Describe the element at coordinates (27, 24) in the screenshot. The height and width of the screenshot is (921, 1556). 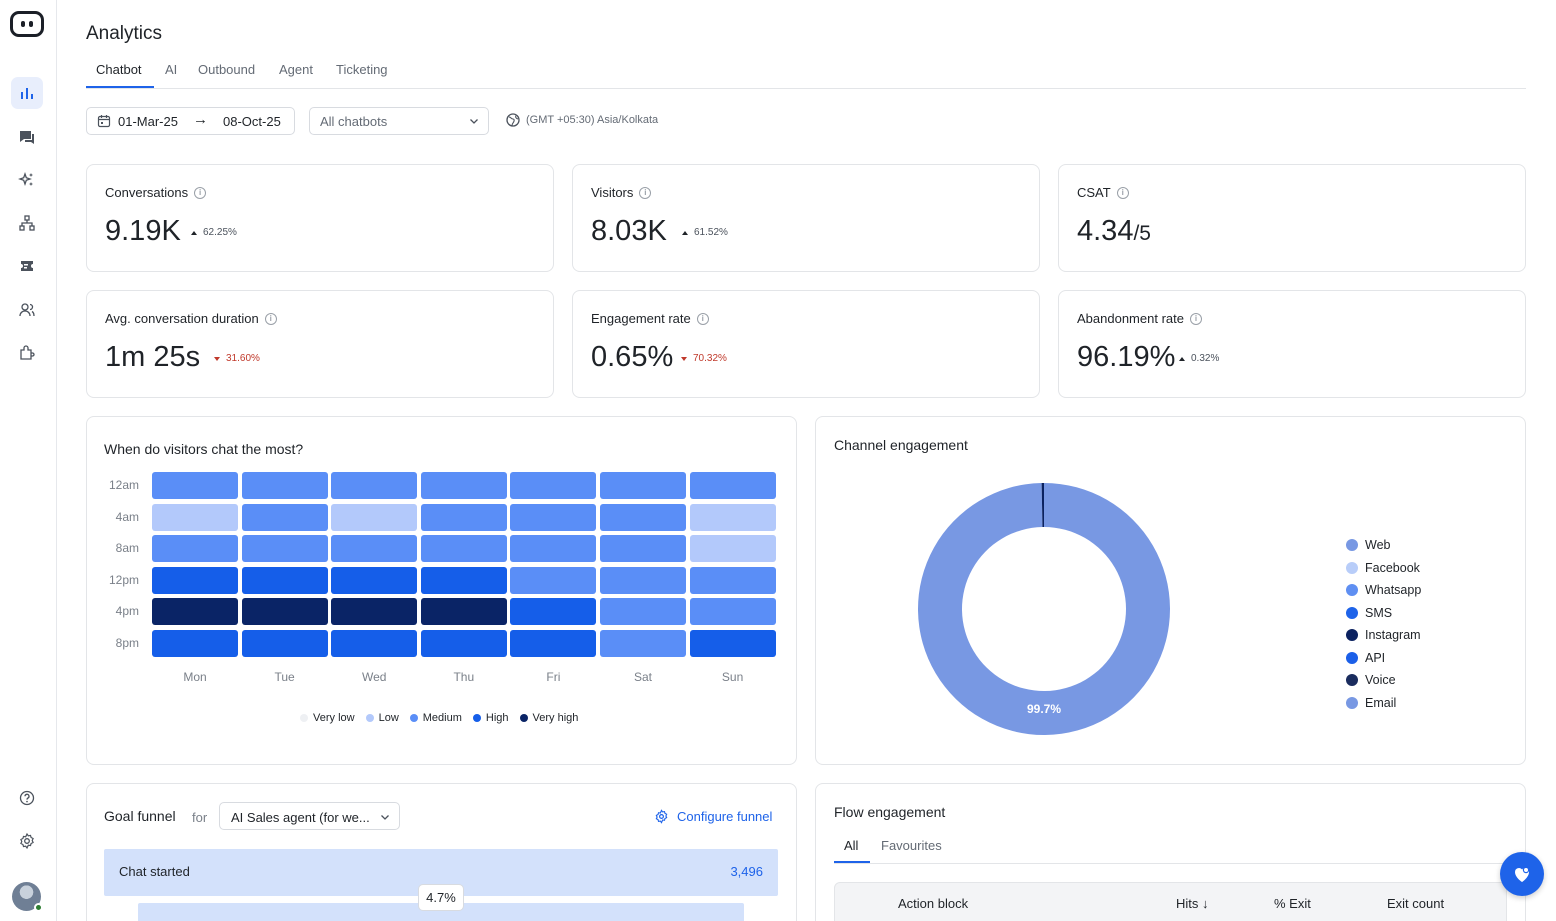
I see `app-logo` at that location.